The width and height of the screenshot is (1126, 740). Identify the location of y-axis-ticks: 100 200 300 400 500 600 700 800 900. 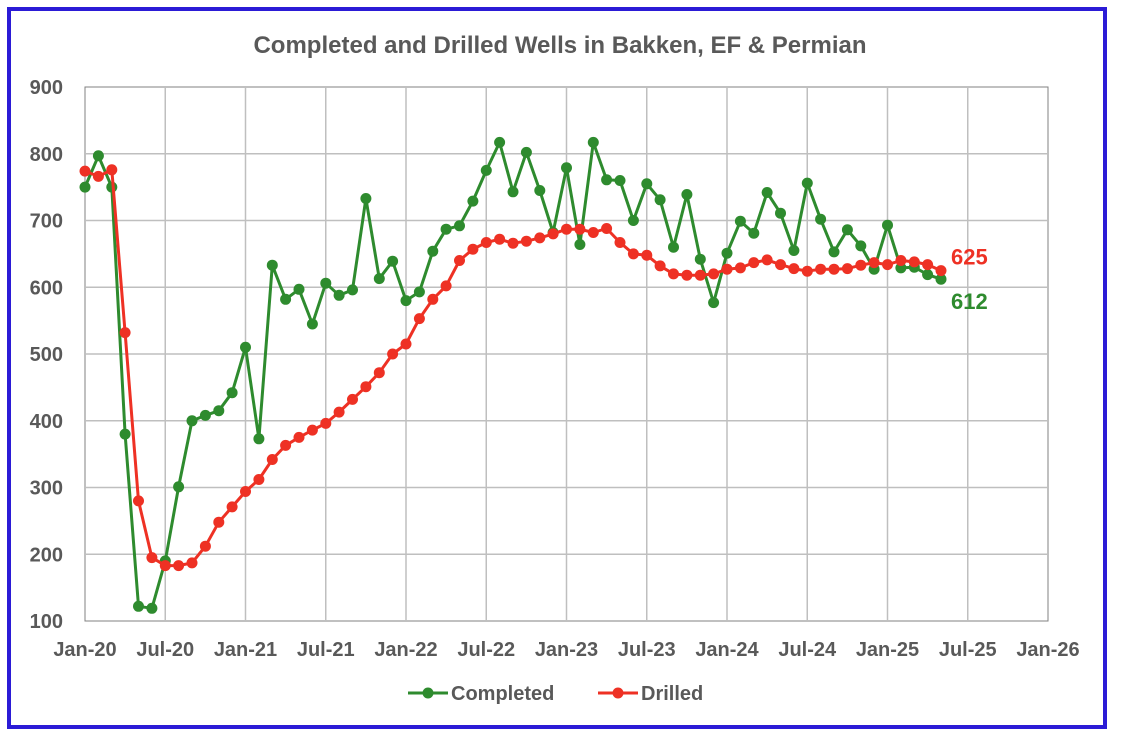
(46, 355).